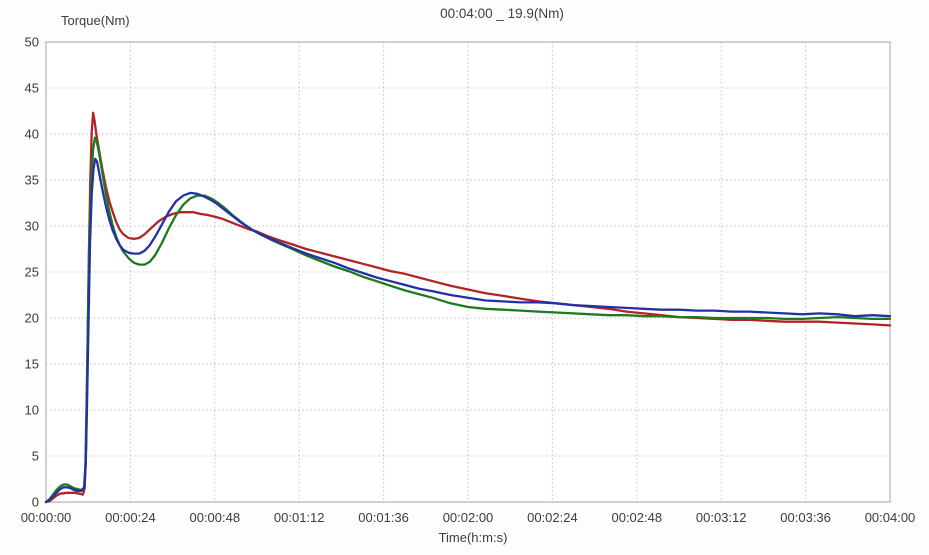 The width and height of the screenshot is (929, 555). I want to click on y-tick-label: 15, so click(32, 364).